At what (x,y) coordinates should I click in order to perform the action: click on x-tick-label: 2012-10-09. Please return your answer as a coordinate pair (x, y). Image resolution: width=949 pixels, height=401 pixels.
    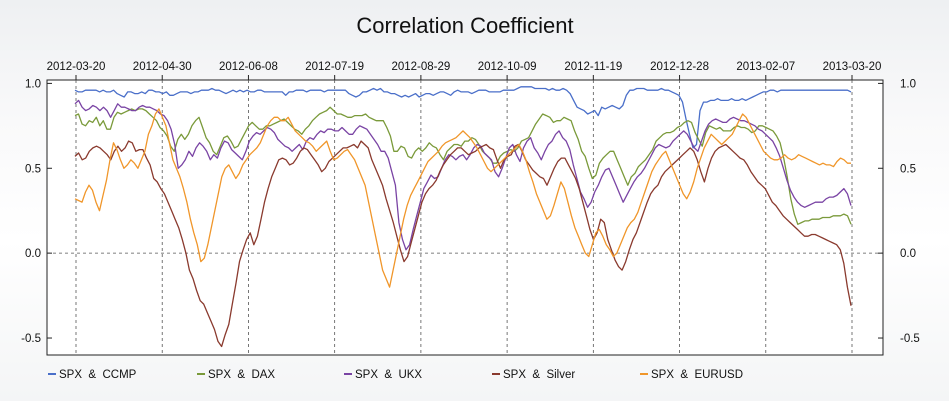
    Looking at the image, I should click on (507, 67).